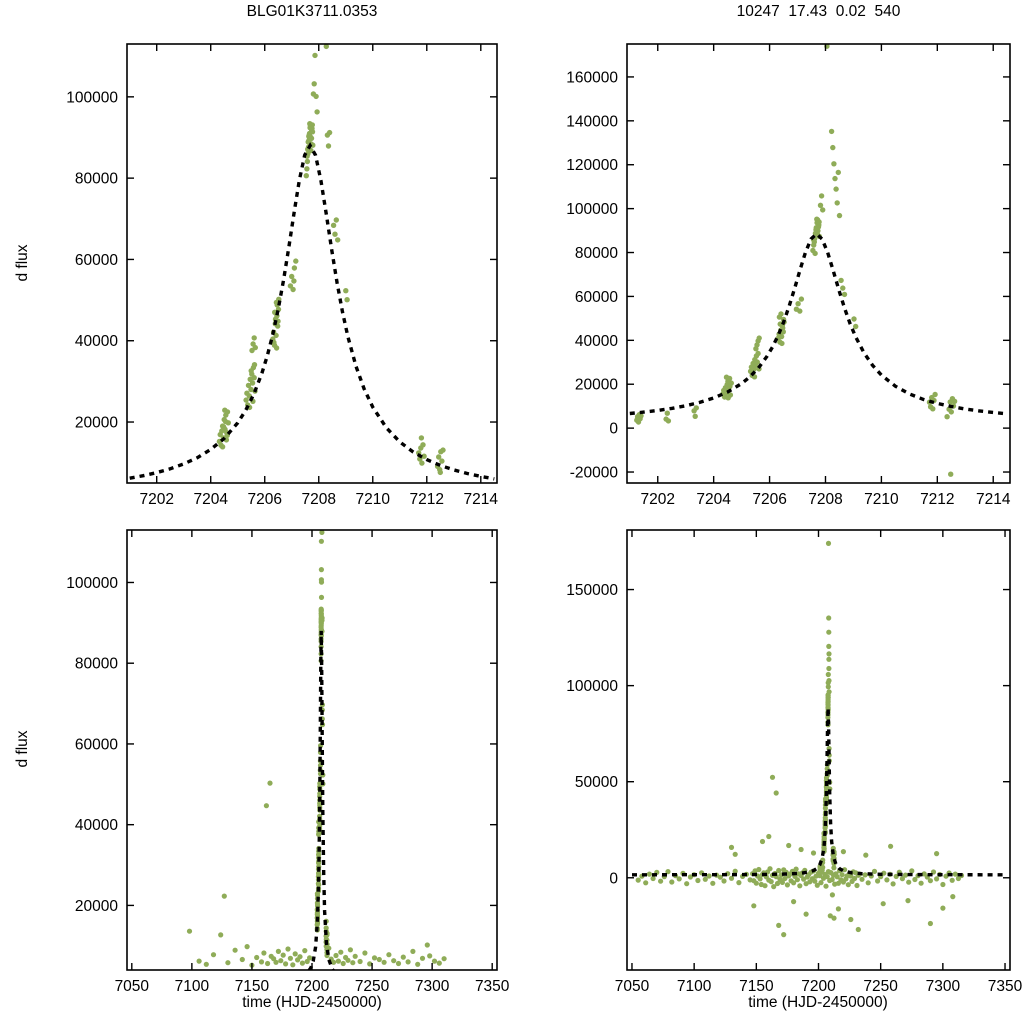 This screenshot has height=1024, width=1024. What do you see at coordinates (592, 121) in the screenshot?
I see `y-tick-label: 140000` at bounding box center [592, 121].